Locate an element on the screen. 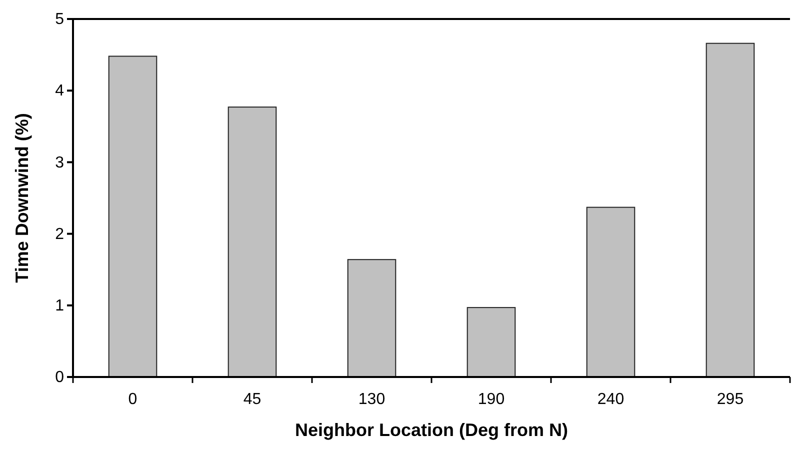 This screenshot has width=792, height=452. x-tick-label: 295 is located at coordinates (730, 399).